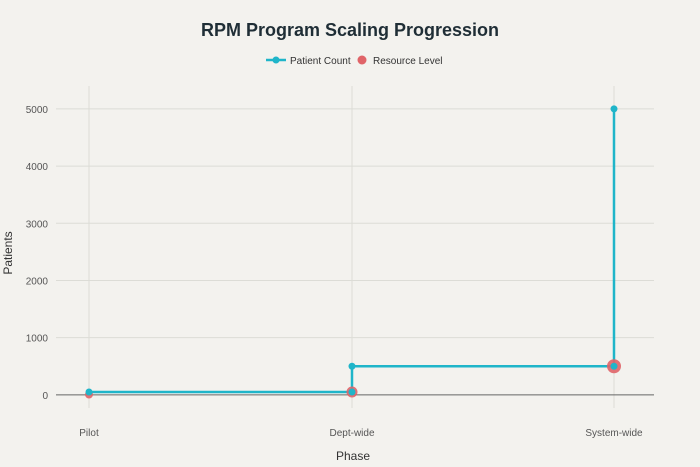 Image resolution: width=700 pixels, height=467 pixels. Describe the element at coordinates (37, 339) in the screenshot. I see `y-tick-label: 1000` at that location.